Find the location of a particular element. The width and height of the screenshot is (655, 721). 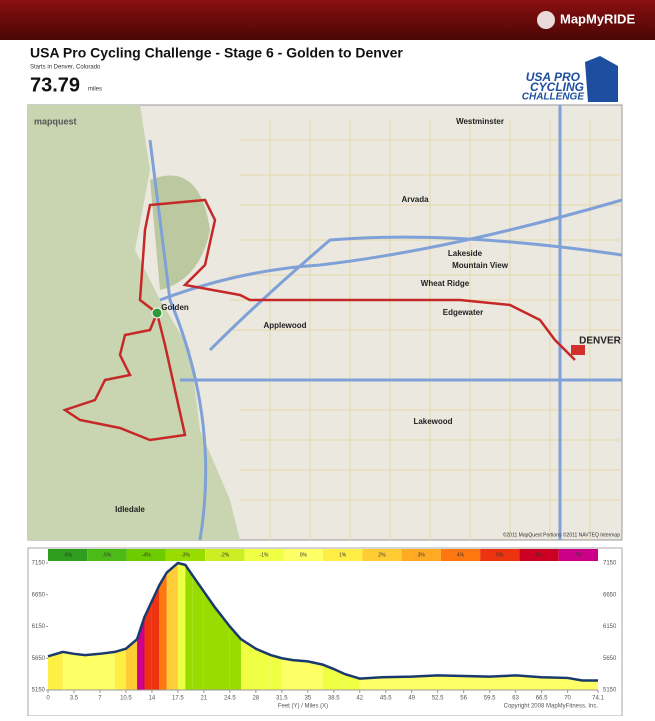

logo-line: CHALLENGE is located at coordinates (553, 97).